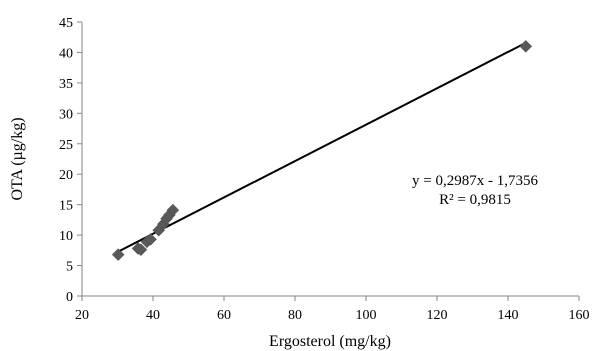 This screenshot has width=601, height=351. What do you see at coordinates (82, 315) in the screenshot?
I see `x-tick-label: 20` at bounding box center [82, 315].